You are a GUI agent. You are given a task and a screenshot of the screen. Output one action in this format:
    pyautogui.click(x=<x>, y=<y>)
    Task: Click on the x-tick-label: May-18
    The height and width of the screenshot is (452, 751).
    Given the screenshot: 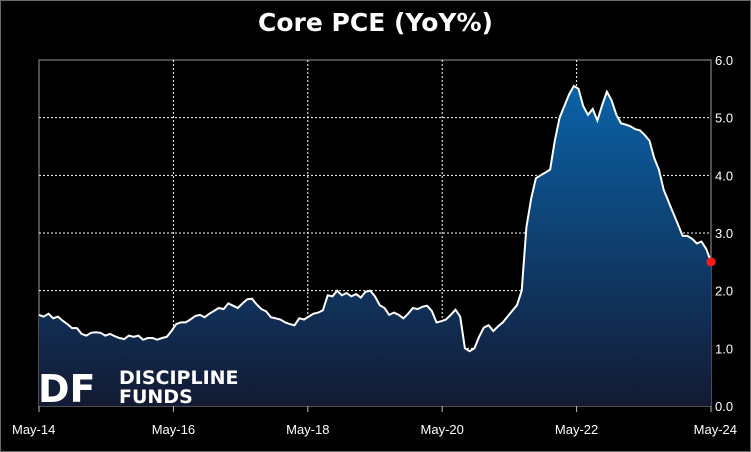 What is the action you would take?
    pyautogui.click(x=307, y=429)
    